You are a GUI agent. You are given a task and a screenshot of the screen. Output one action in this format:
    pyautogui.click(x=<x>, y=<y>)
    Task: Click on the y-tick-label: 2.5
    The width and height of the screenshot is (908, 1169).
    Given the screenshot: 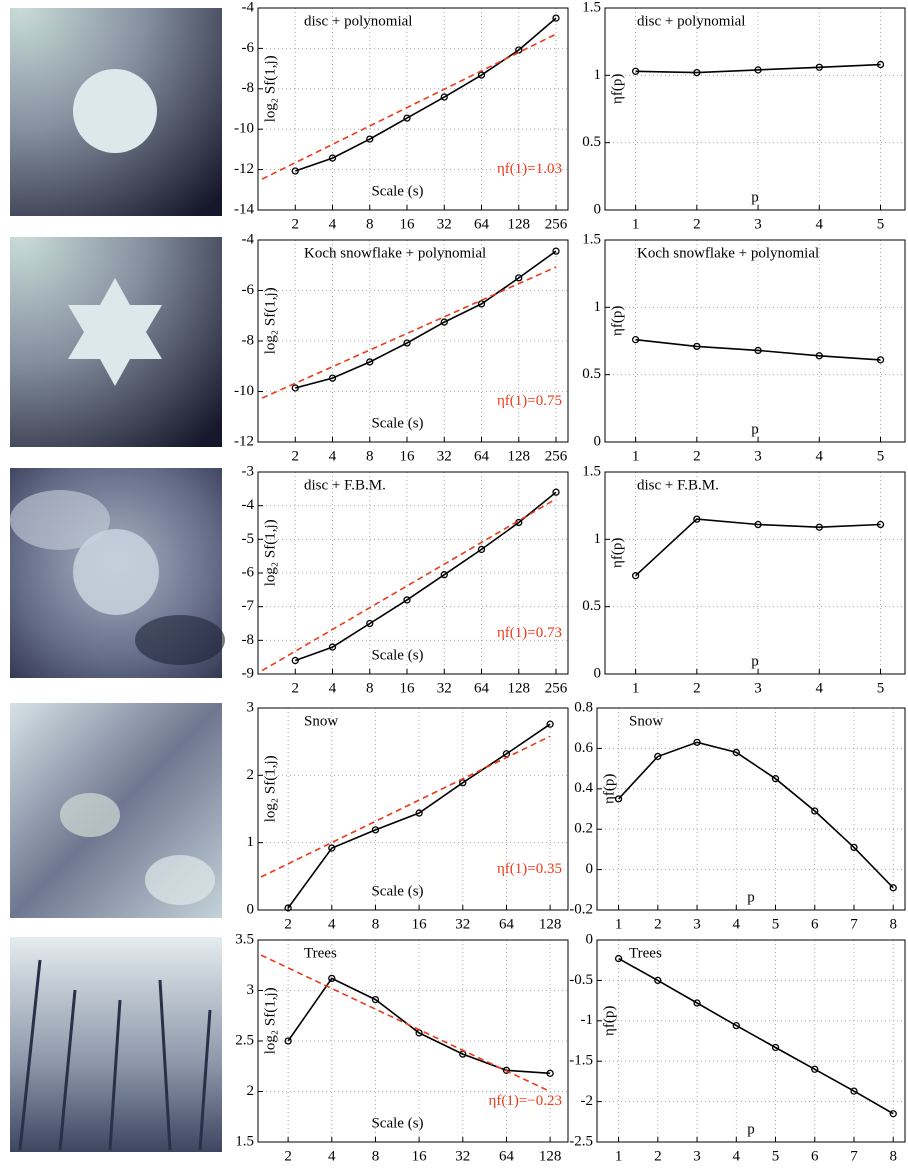 What is the action you would take?
    pyautogui.click(x=244, y=1040)
    